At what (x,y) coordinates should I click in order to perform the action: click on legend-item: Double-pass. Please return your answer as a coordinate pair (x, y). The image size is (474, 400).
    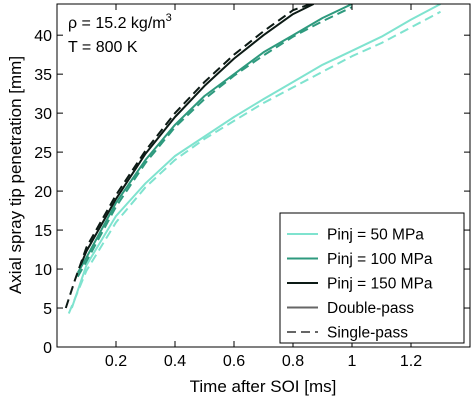
    Looking at the image, I should click on (350, 308).